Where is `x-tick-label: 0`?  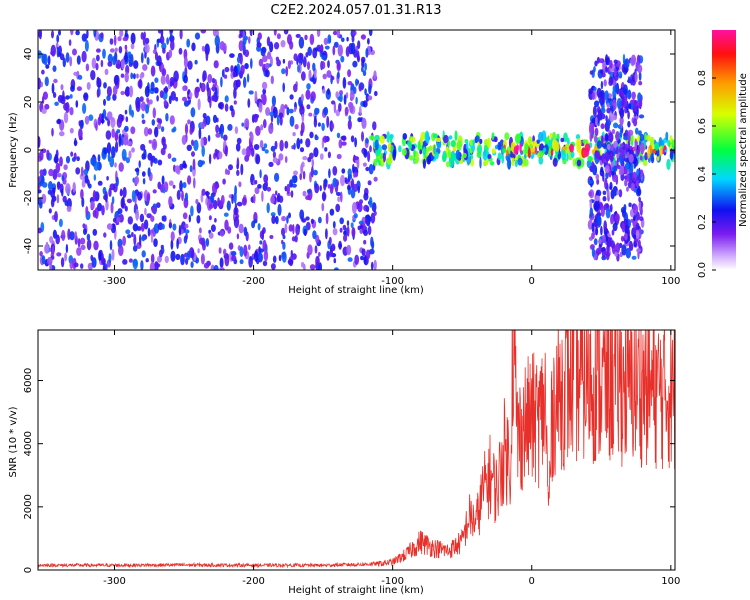
x-tick-label: 0 is located at coordinates (532, 581).